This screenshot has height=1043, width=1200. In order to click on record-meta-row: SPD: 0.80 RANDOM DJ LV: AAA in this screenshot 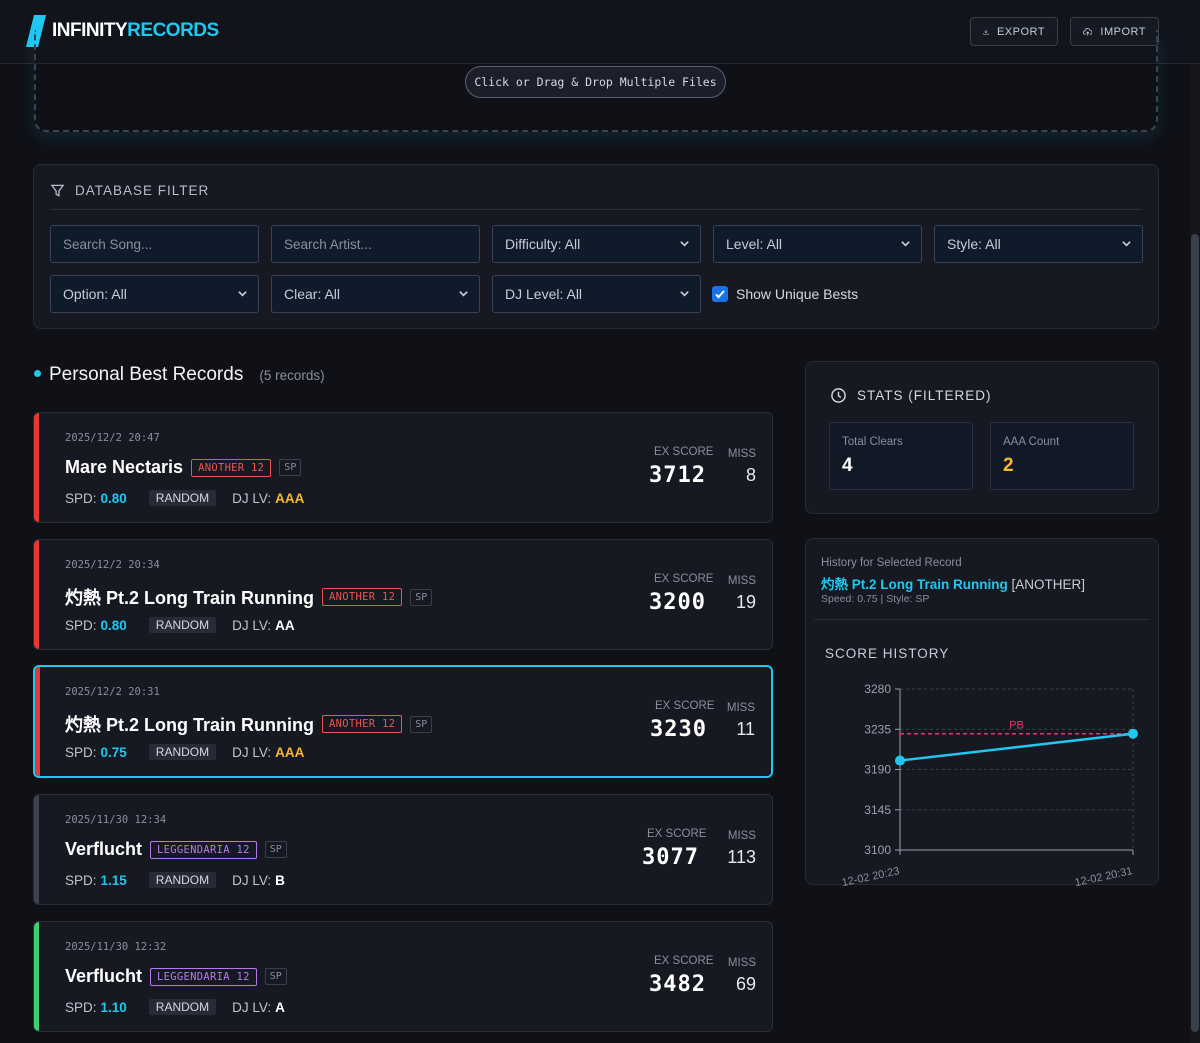, I will do `click(184, 498)`.